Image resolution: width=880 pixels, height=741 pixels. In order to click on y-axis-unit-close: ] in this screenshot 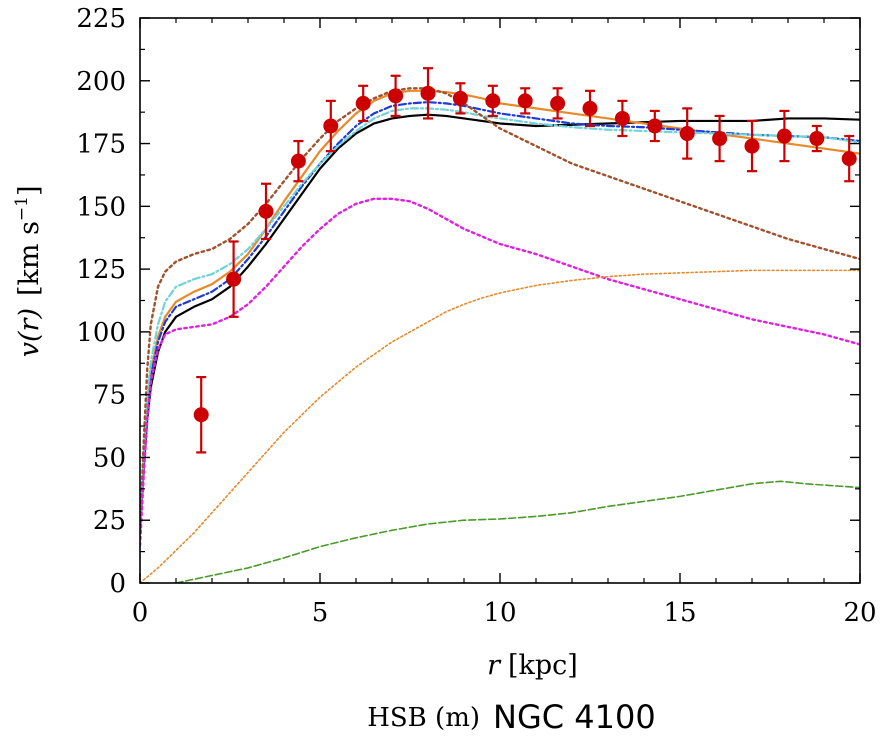, I will do `click(29, 190)`.